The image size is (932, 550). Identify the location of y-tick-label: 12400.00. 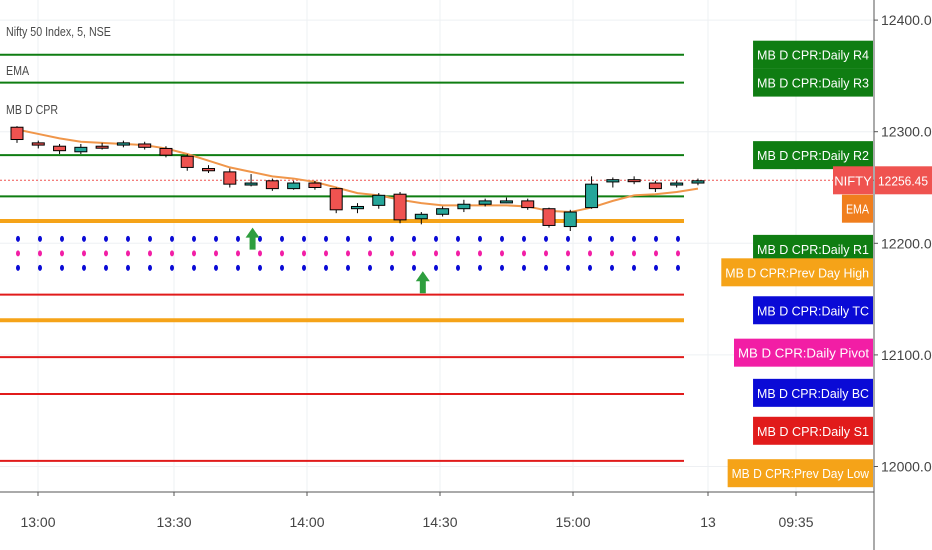
(906, 20).